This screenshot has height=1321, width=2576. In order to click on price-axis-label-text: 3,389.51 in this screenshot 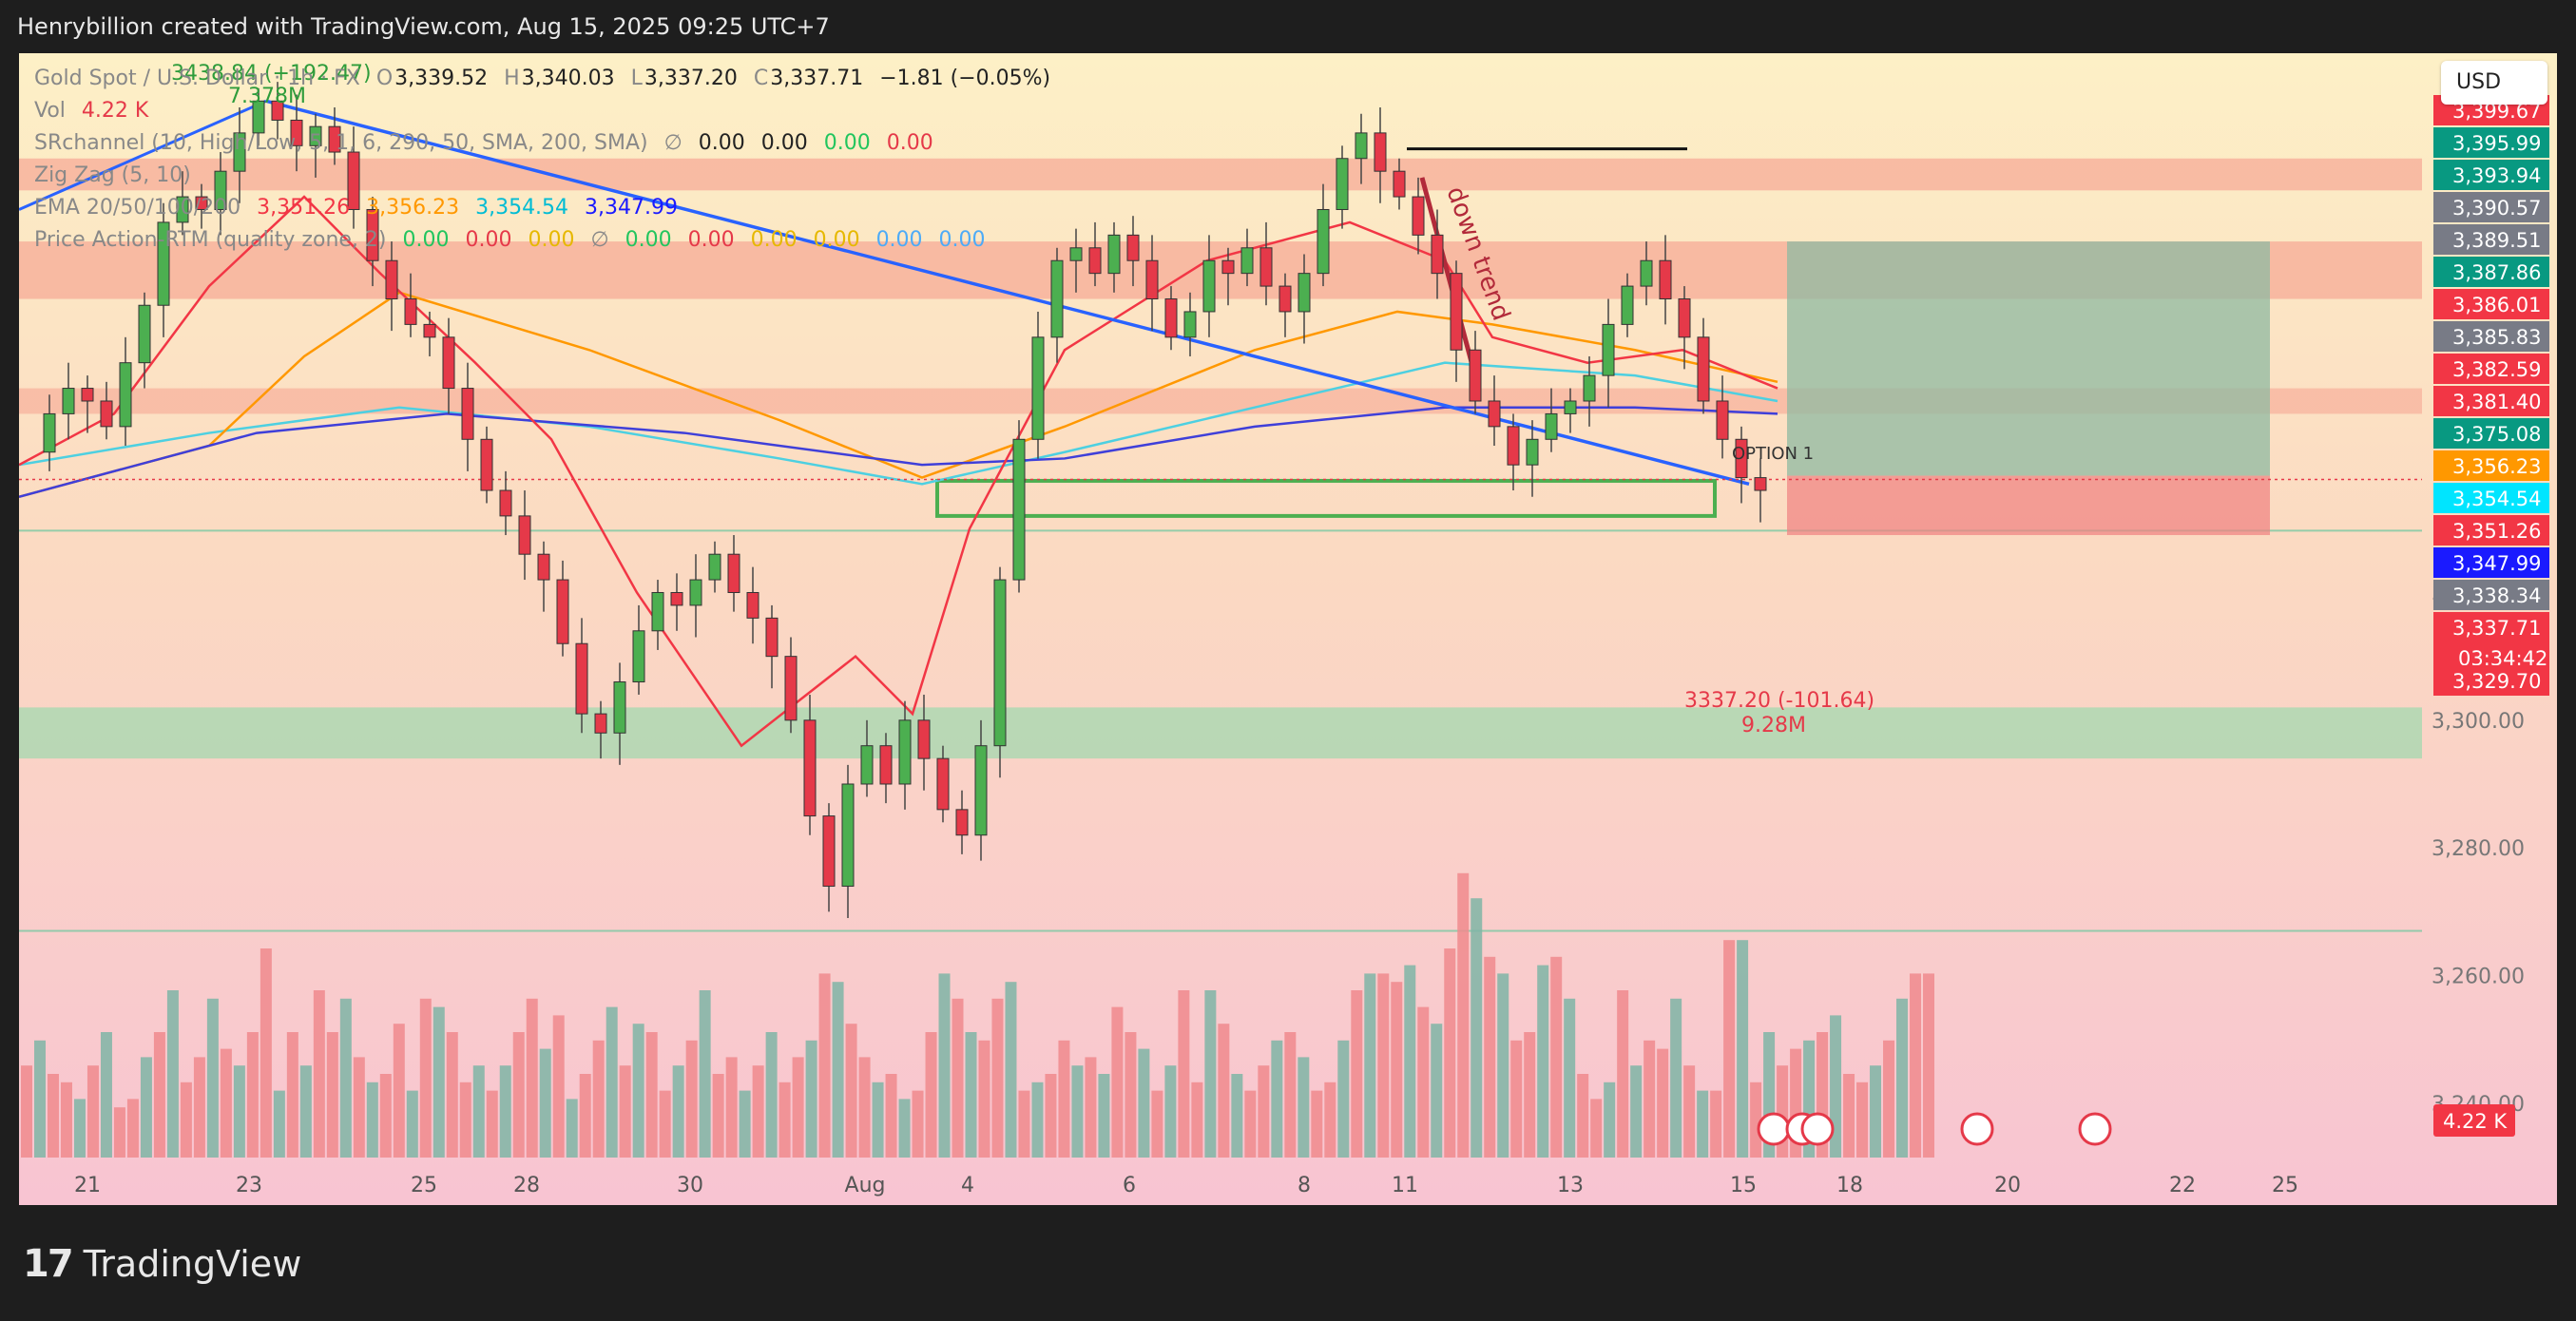, I will do `click(2497, 240)`.